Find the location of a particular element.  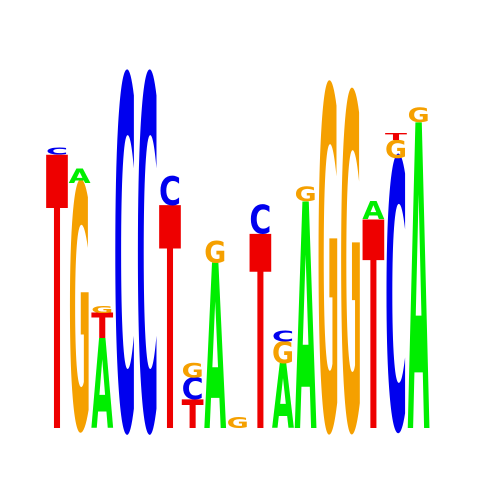

logo-position-17: AG is located at coordinates (419, 260).